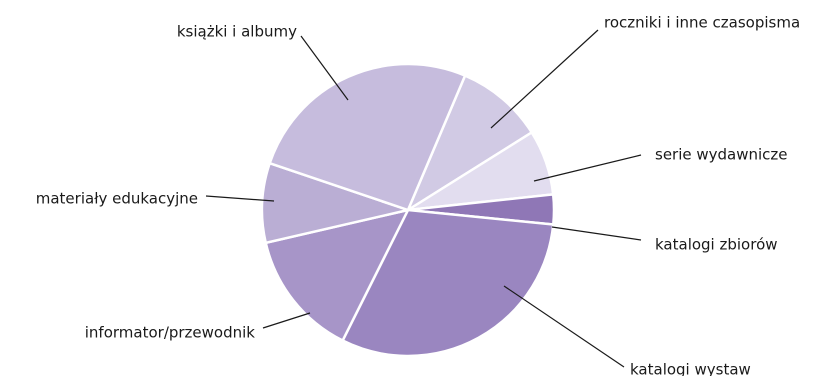 This screenshot has height=376, width=840. I want to click on label-serie-wydawnicze: serie wydawnicze, so click(721, 155).